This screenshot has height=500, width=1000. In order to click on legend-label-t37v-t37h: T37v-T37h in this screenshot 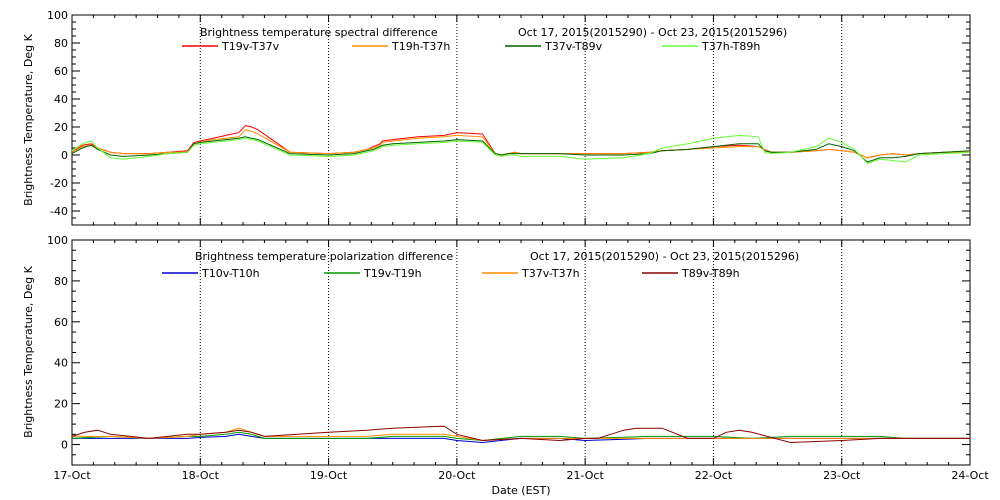, I will do `click(550, 273)`.